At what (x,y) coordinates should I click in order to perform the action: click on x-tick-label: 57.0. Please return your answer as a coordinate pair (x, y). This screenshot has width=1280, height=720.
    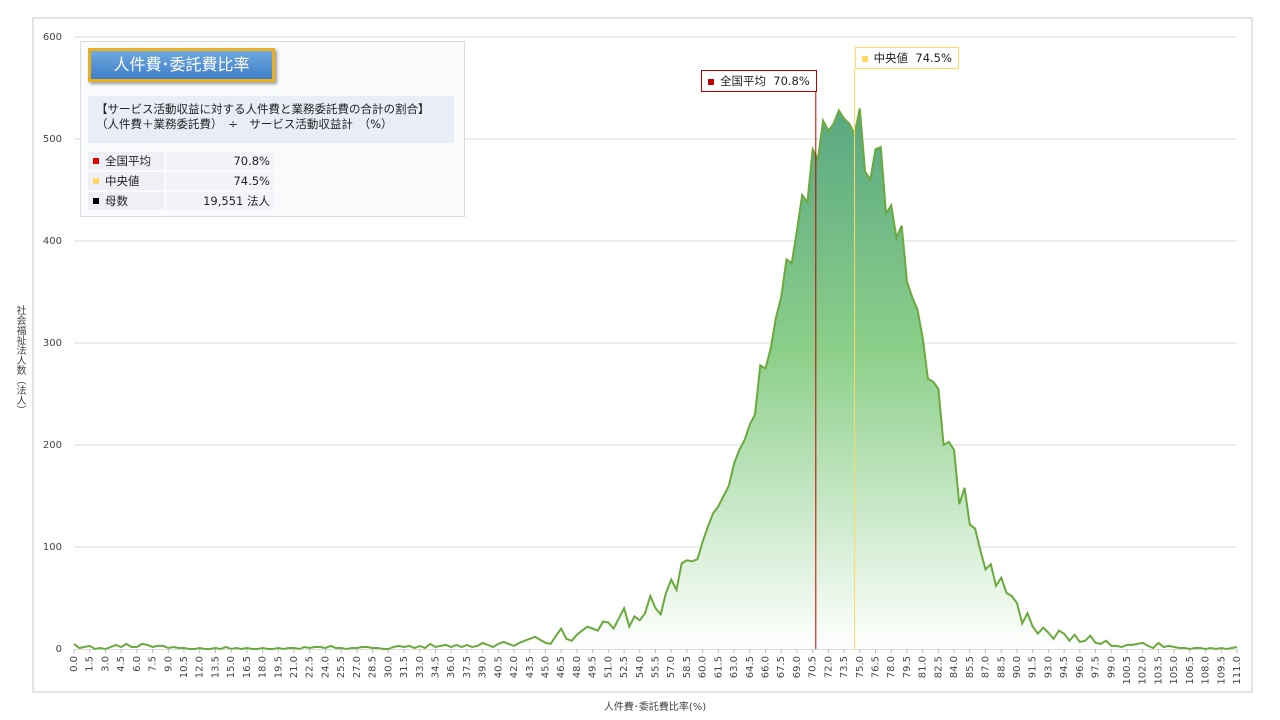
    Looking at the image, I should click on (671, 667).